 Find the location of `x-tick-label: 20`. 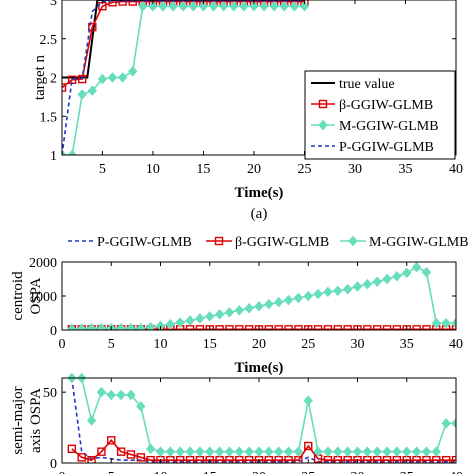

x-tick-label: 20 is located at coordinates (254, 169).